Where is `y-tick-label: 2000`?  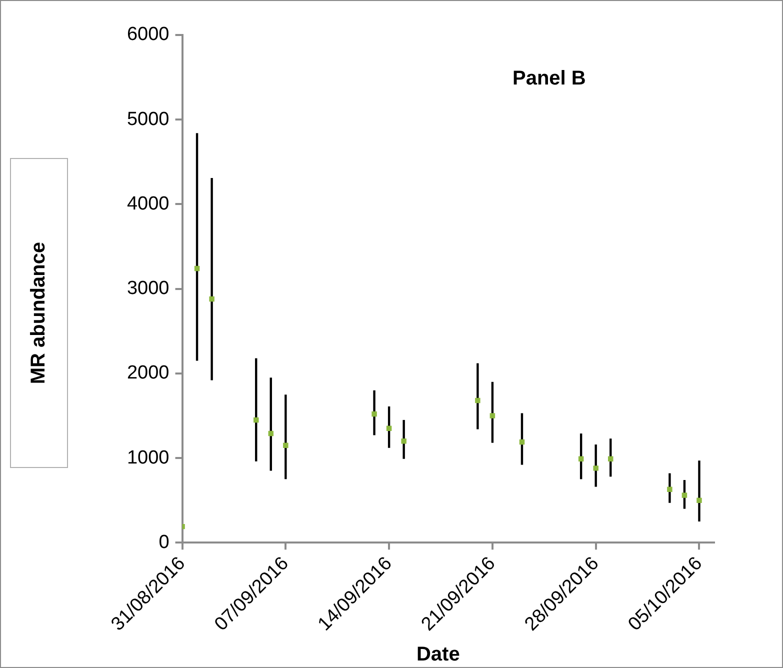 y-tick-label: 2000 is located at coordinates (148, 373).